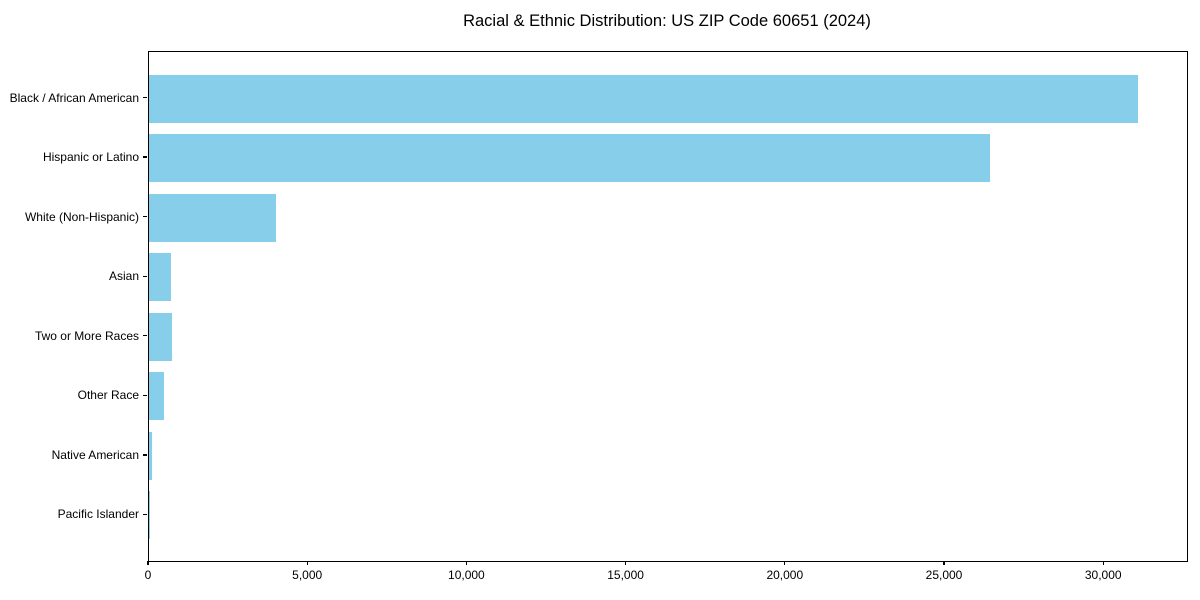  I want to click on y-tick-label-other-race: Other Race, so click(108, 395).